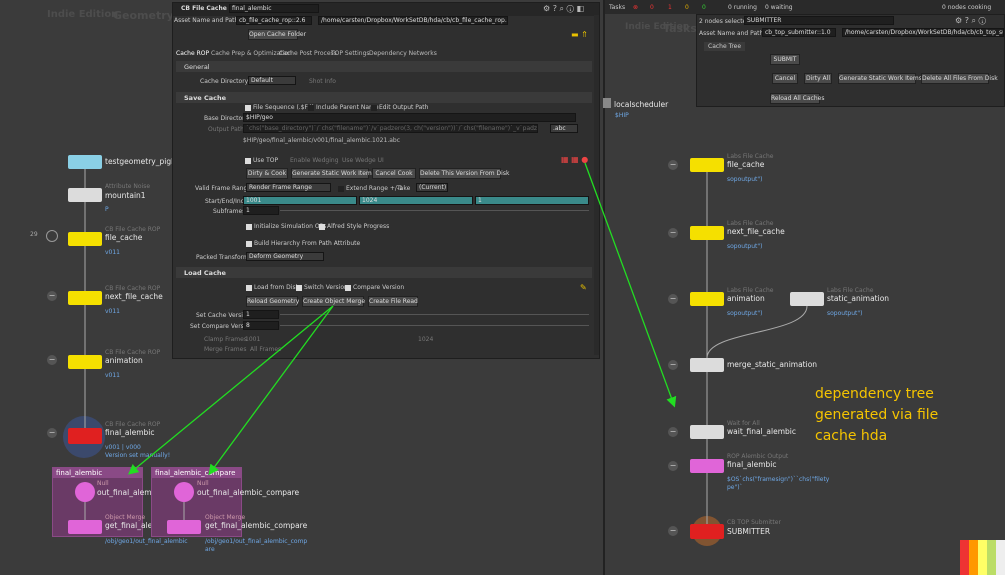 The width and height of the screenshot is (1005, 575). What do you see at coordinates (308, 53) in the screenshot?
I see `tab-cache-post: Cache Post Process` at bounding box center [308, 53].